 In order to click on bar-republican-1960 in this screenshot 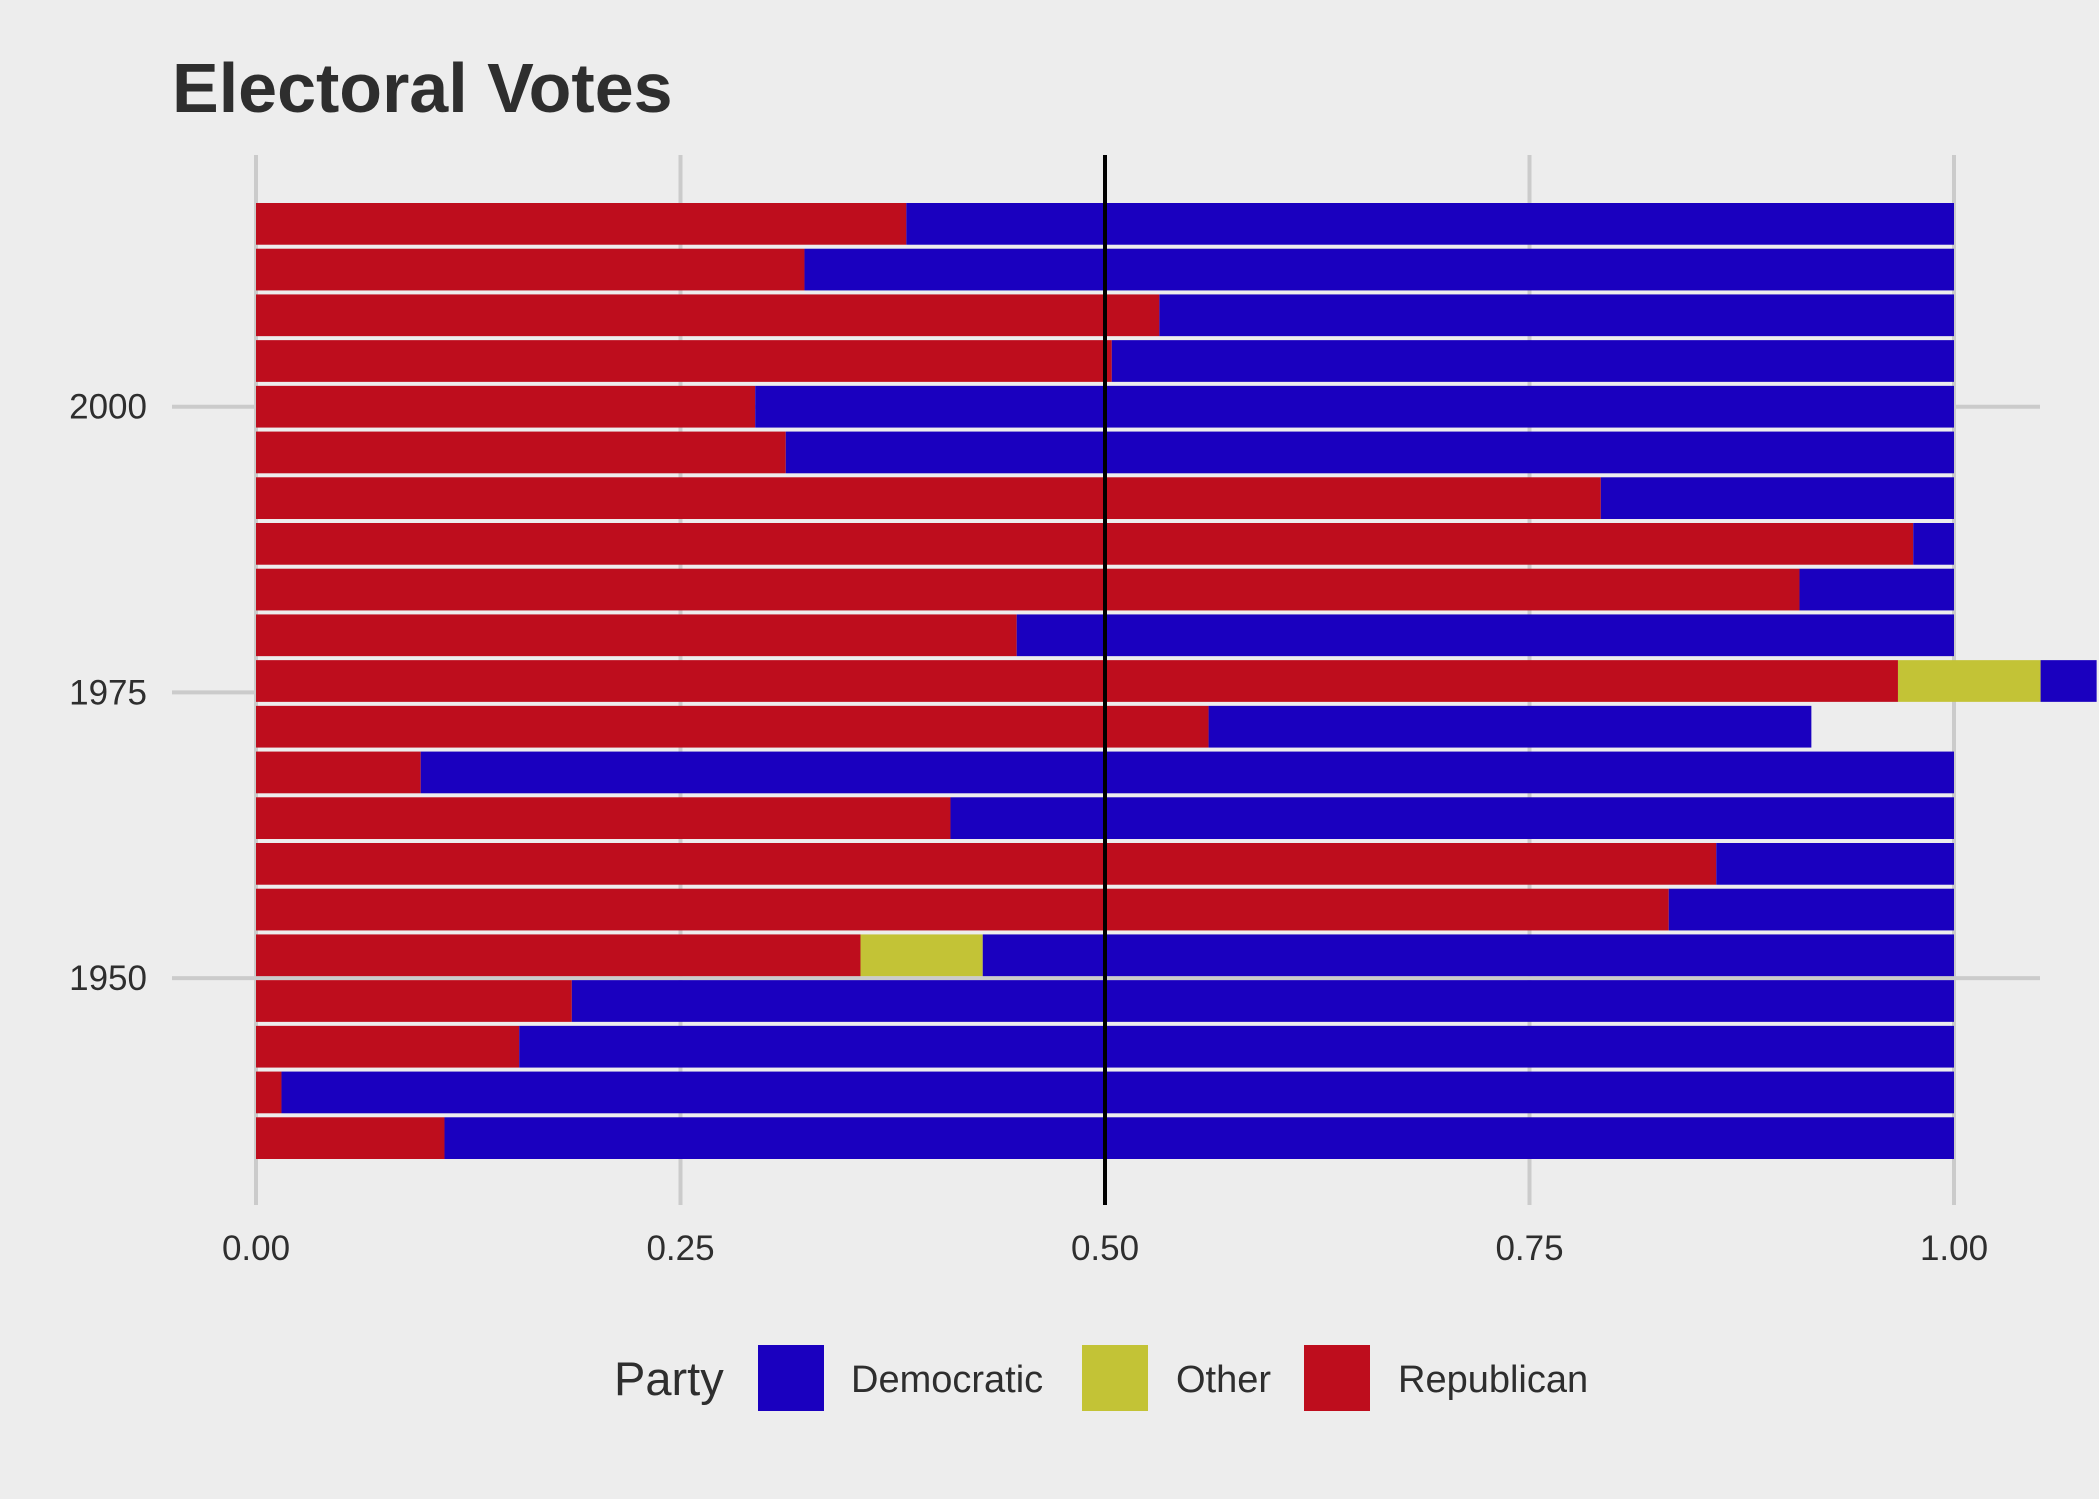, I will do `click(986, 864)`.